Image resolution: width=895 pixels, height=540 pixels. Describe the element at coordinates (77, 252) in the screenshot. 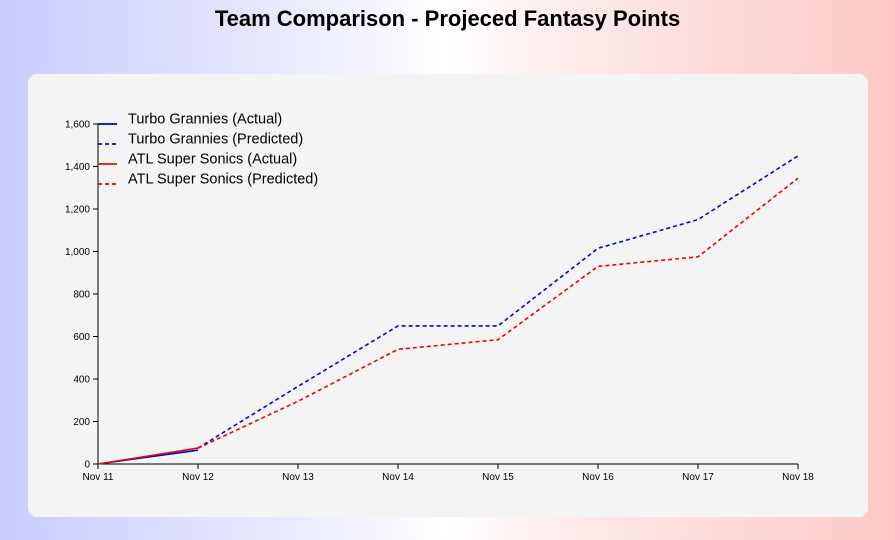

I see `y-tick-label: 1,000` at that location.